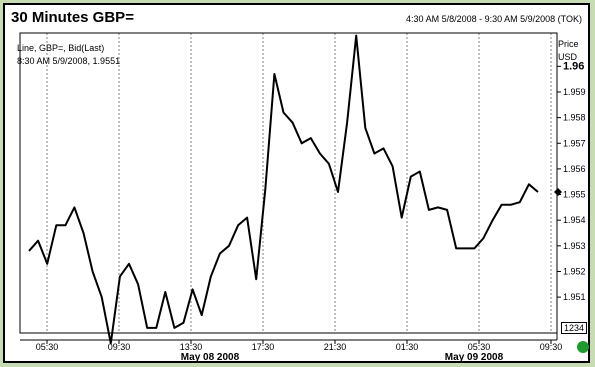 The height and width of the screenshot is (367, 595). What do you see at coordinates (574, 169) in the screenshot?
I see `y-tick-label: 1.956` at bounding box center [574, 169].